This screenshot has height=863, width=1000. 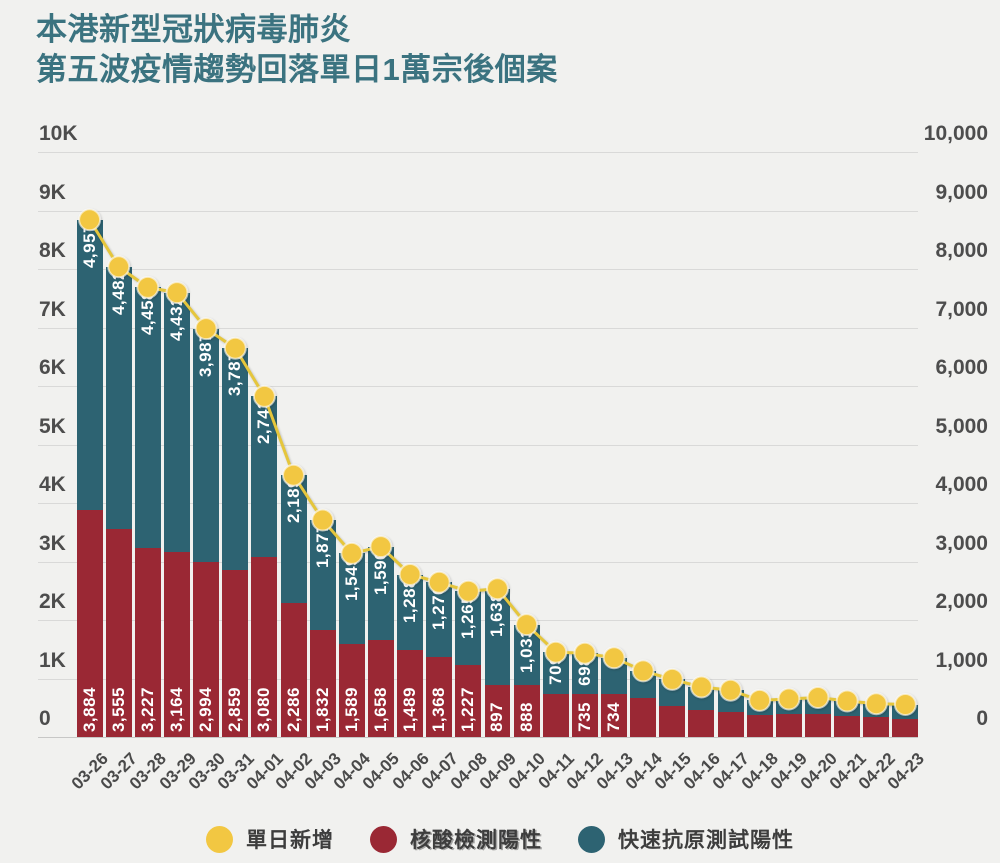 What do you see at coordinates (961, 192) in the screenshot?
I see `y-tick-right: 9,000` at bounding box center [961, 192].